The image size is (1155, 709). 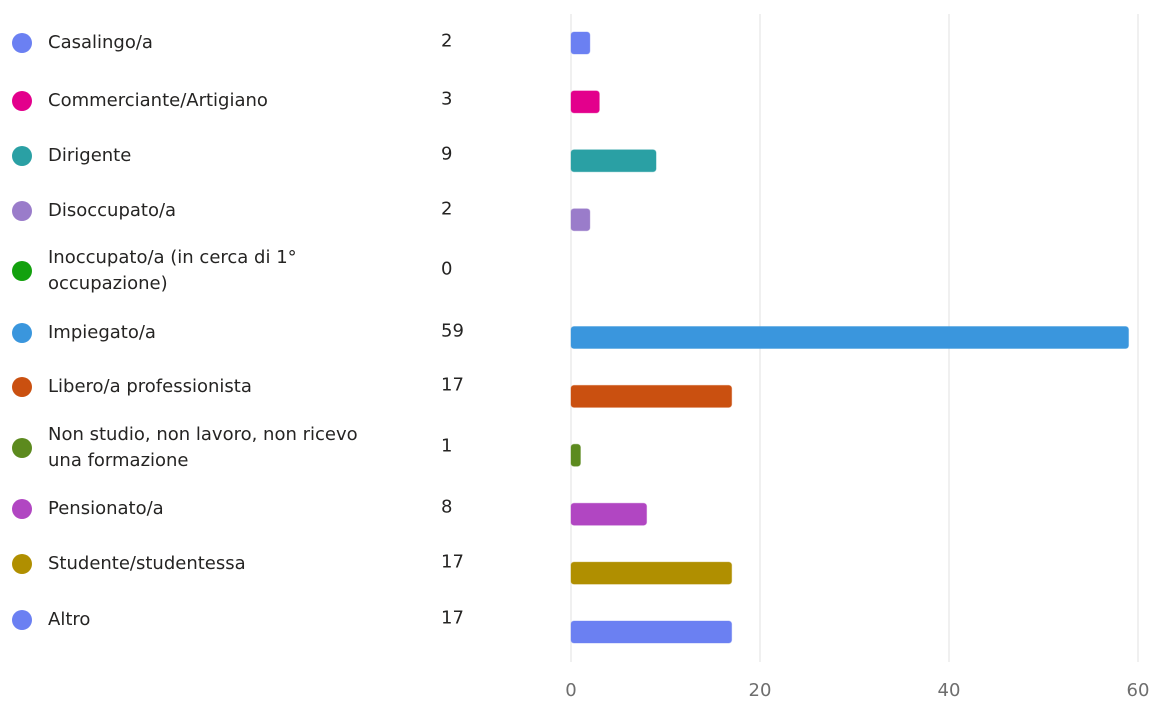 What do you see at coordinates (192, 211) in the screenshot?
I see `legend-item: Disoccupato/a` at bounding box center [192, 211].